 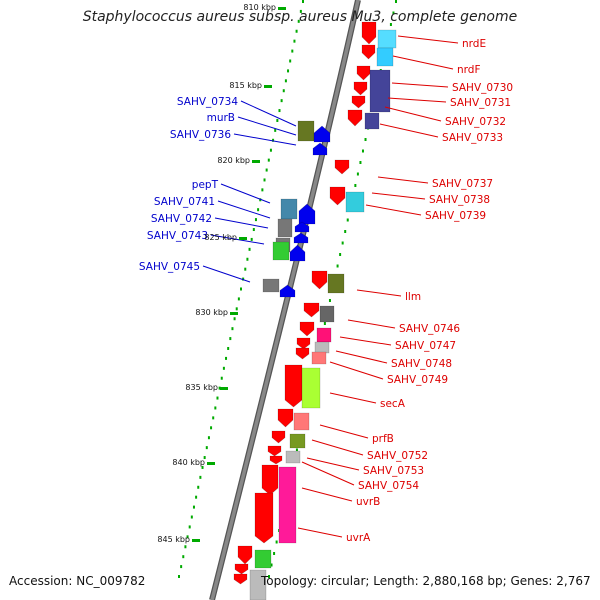 I want to click on product-box-pepT, so click(x=289, y=209).